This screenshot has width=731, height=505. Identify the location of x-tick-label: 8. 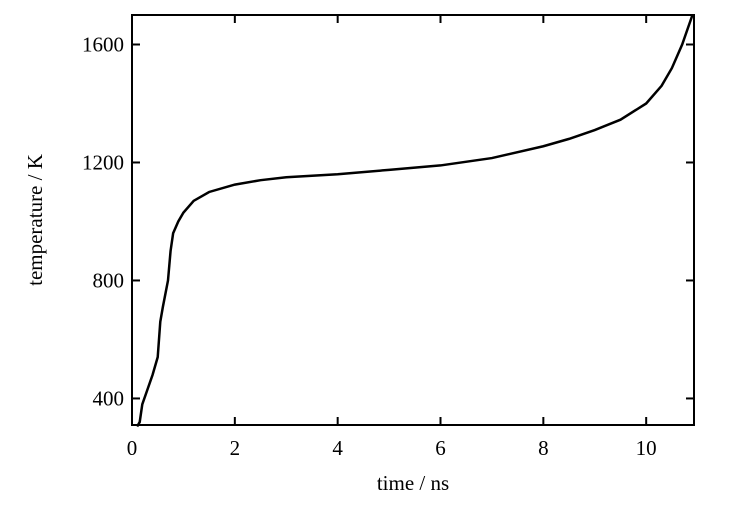
(543, 448).